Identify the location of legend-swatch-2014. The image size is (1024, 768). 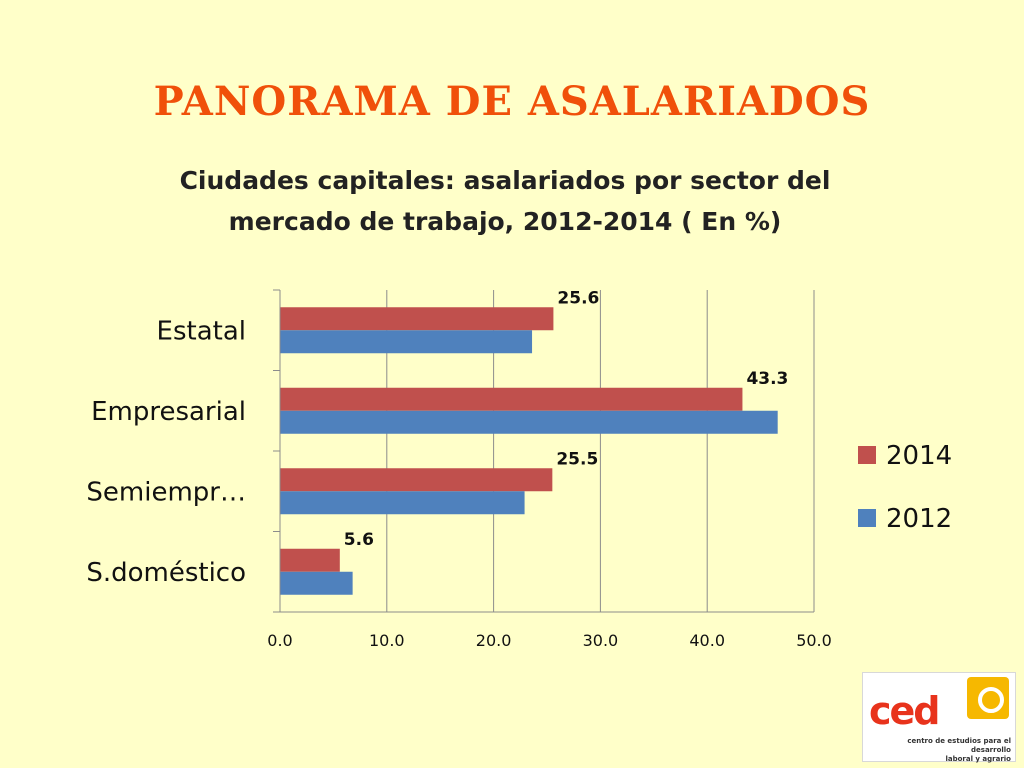
(867, 455).